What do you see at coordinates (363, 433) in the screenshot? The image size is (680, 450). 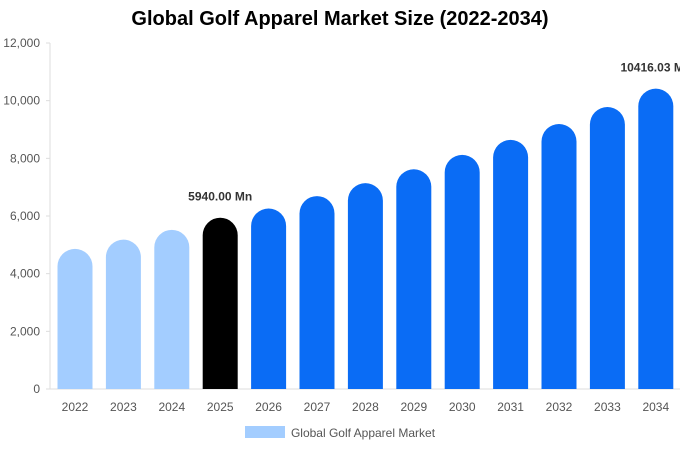 I see `legend-label: Global Golf Apparel Market` at bounding box center [363, 433].